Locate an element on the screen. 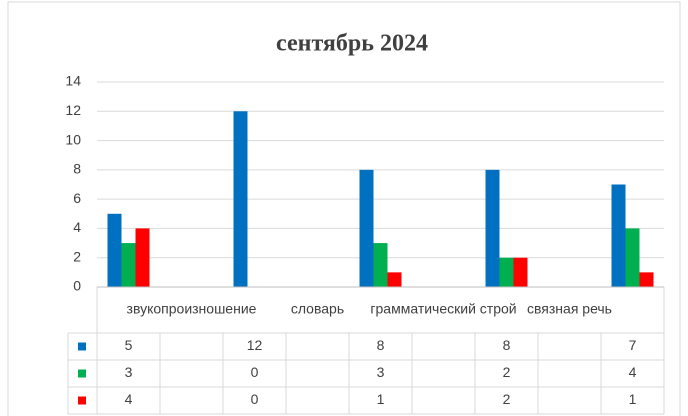 Image resolution: width=688 pixels, height=416 pixels. x-tick-label: связная речь is located at coordinates (569, 309).